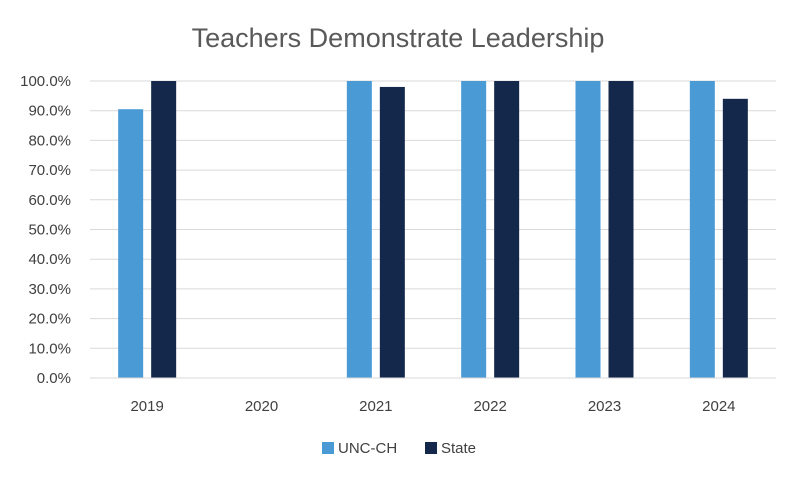  I want to click on y-tick-label: 0.0%, so click(54, 378).